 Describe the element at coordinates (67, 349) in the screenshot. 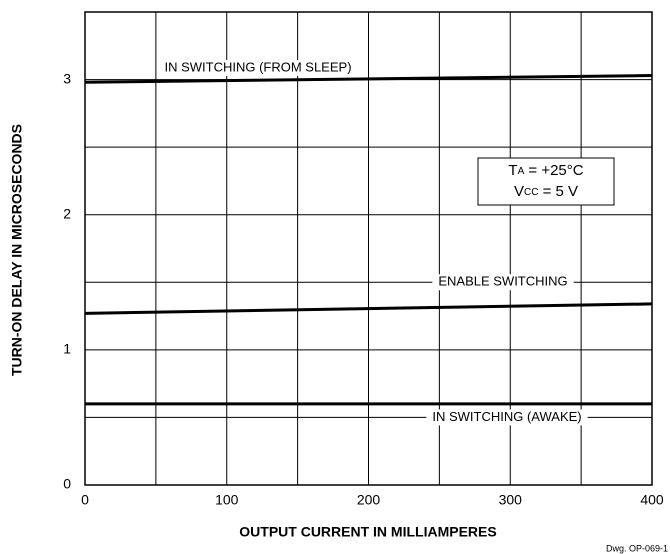

I see `y-tick-label: 1` at that location.